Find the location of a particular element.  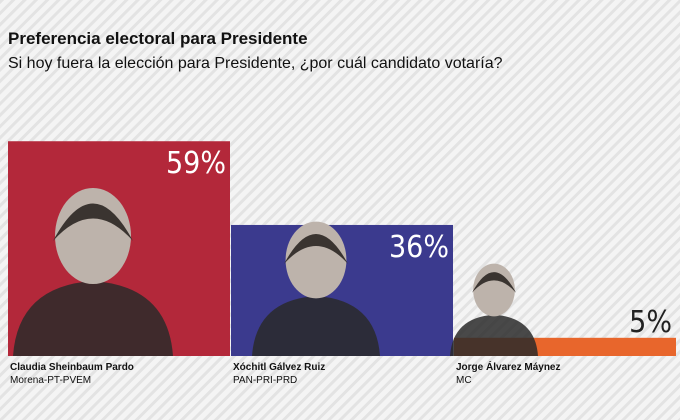

category-label: Claudia Sheinbaum Pardo is located at coordinates (72, 367).